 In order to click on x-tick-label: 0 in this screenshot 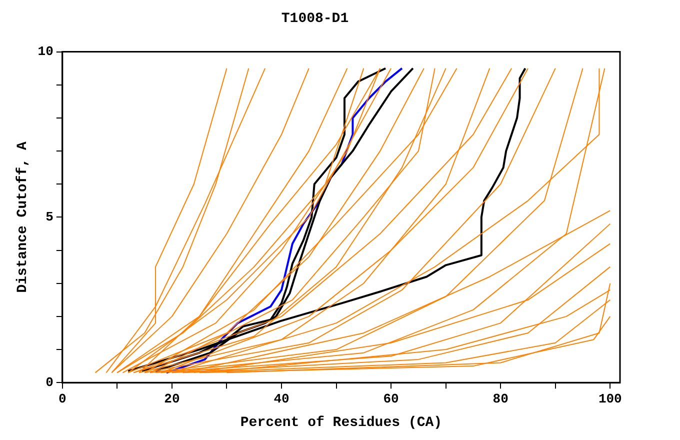, I will do `click(62, 399)`.